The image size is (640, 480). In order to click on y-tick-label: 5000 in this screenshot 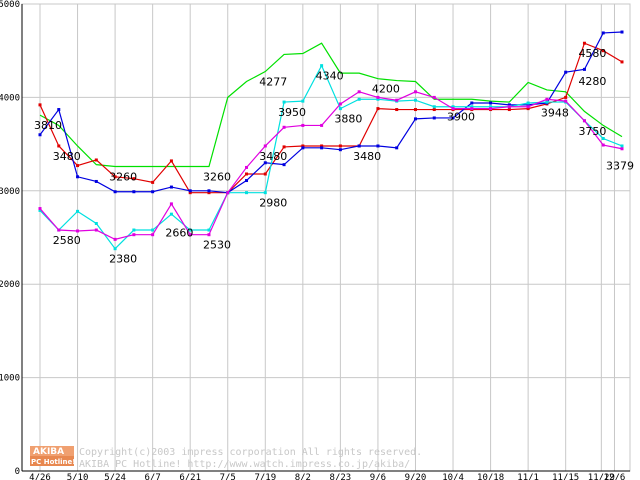, I will do `click(10, 5)`.